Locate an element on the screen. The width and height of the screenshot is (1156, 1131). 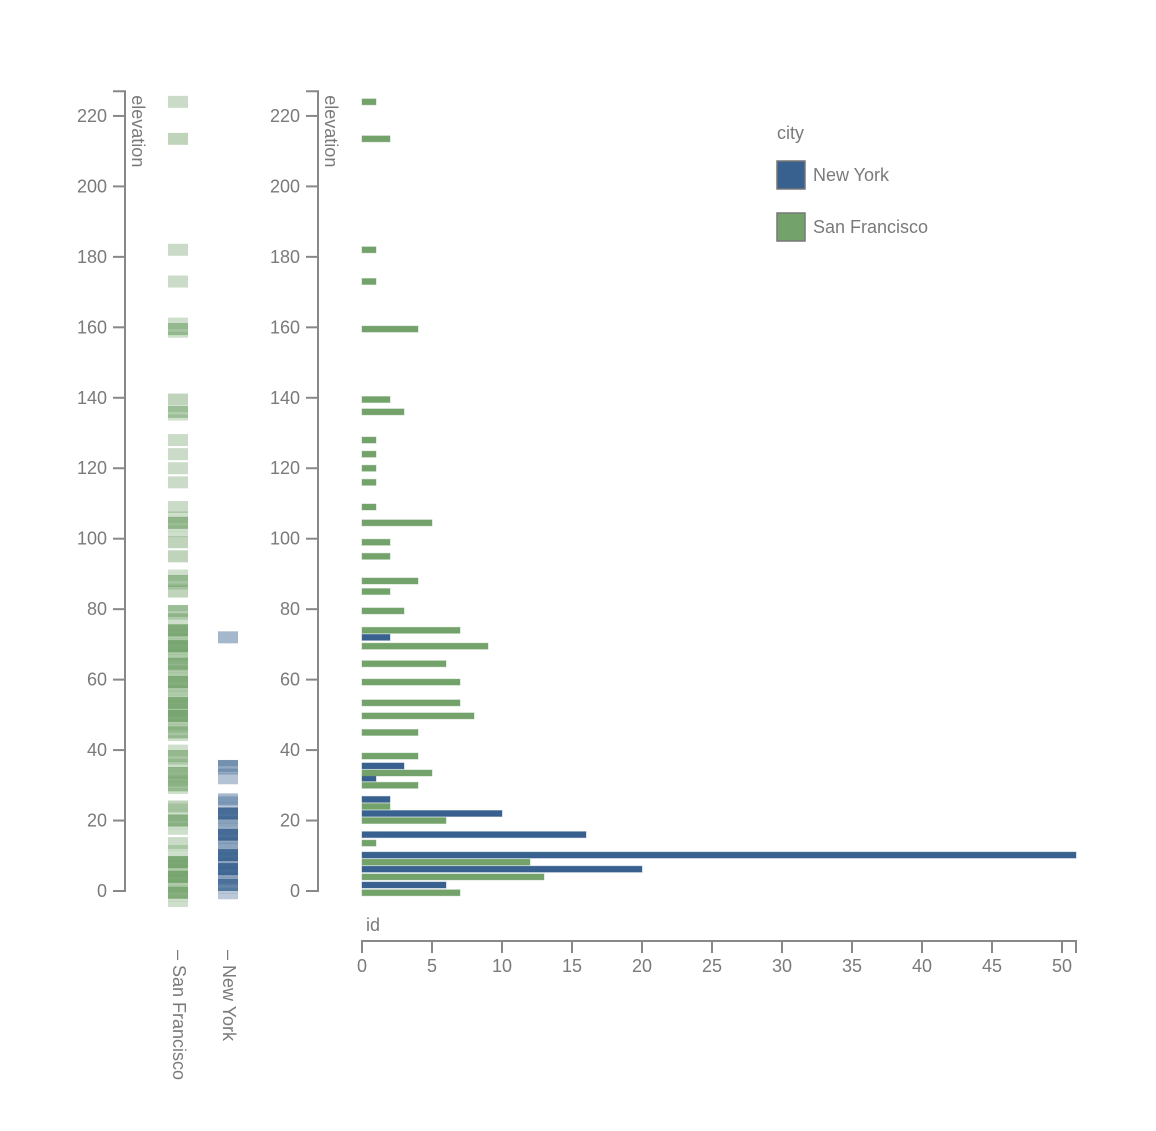
y-tick-label: 180 is located at coordinates (285, 257).